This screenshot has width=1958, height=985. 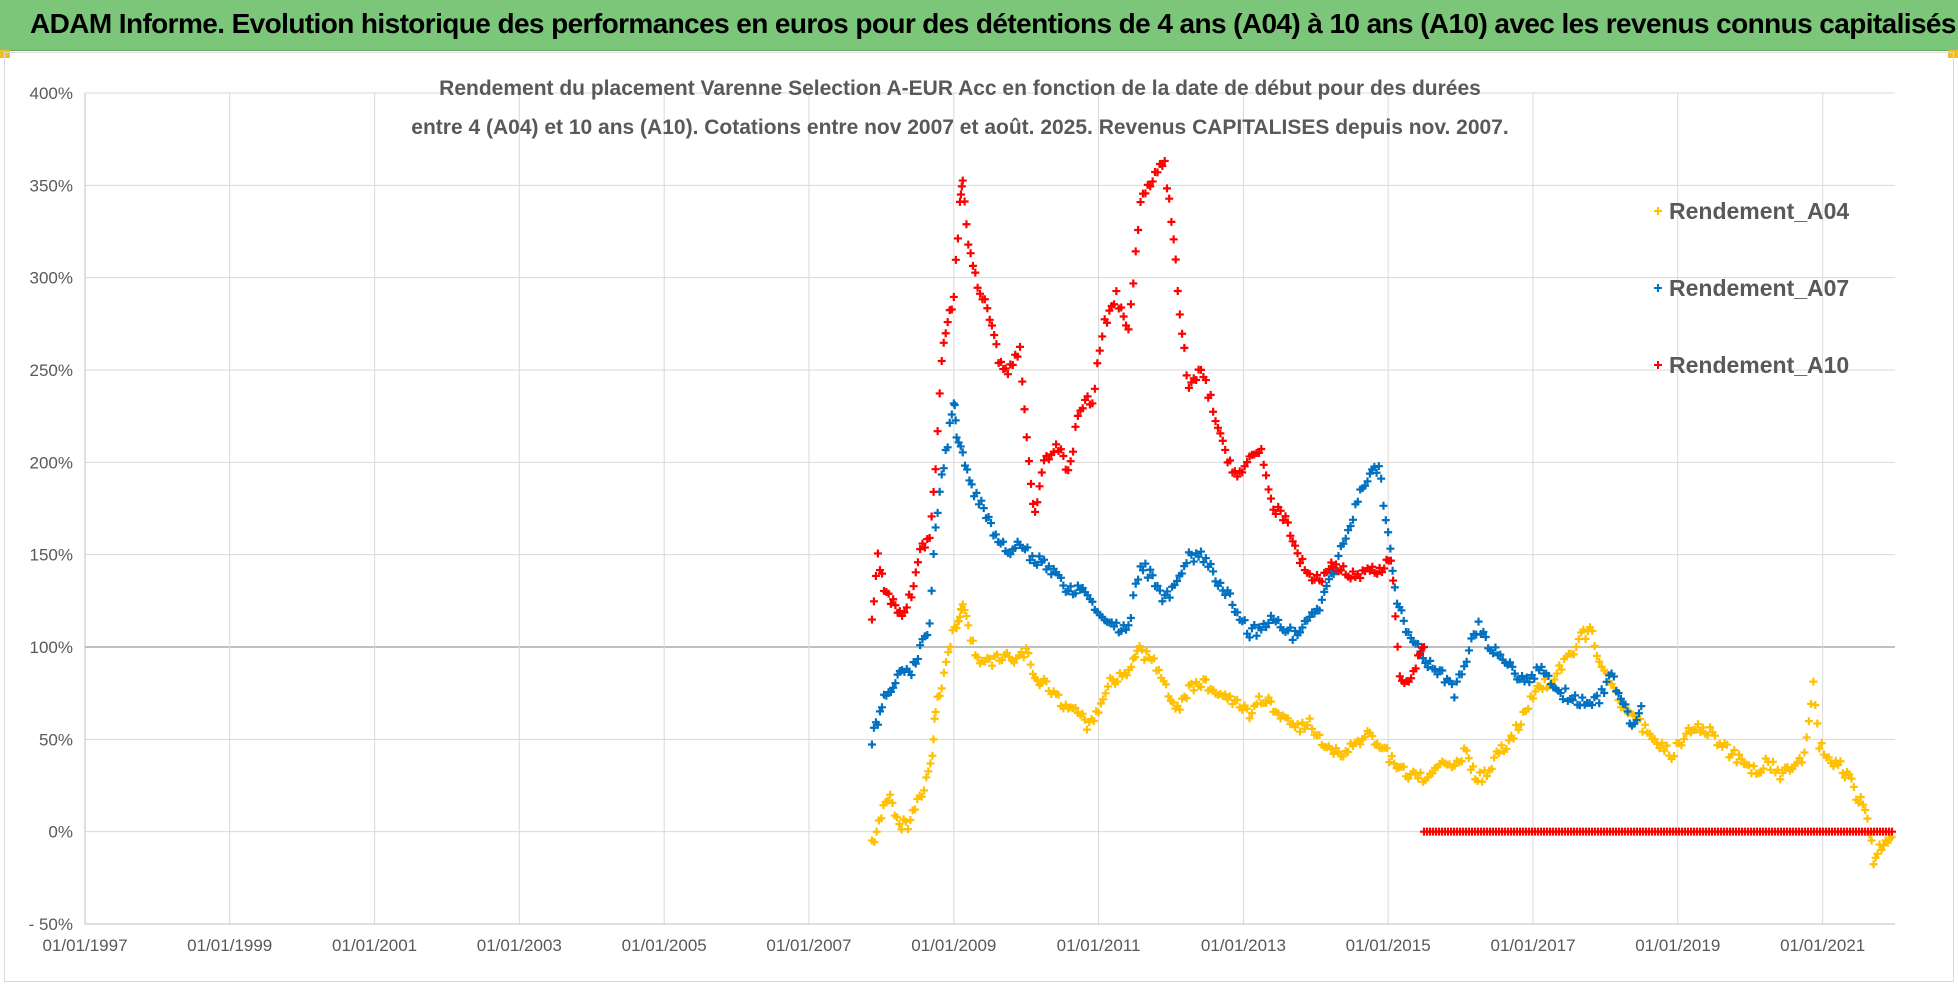 I want to click on x-tick-label: 01/01/1997, so click(x=84, y=945).